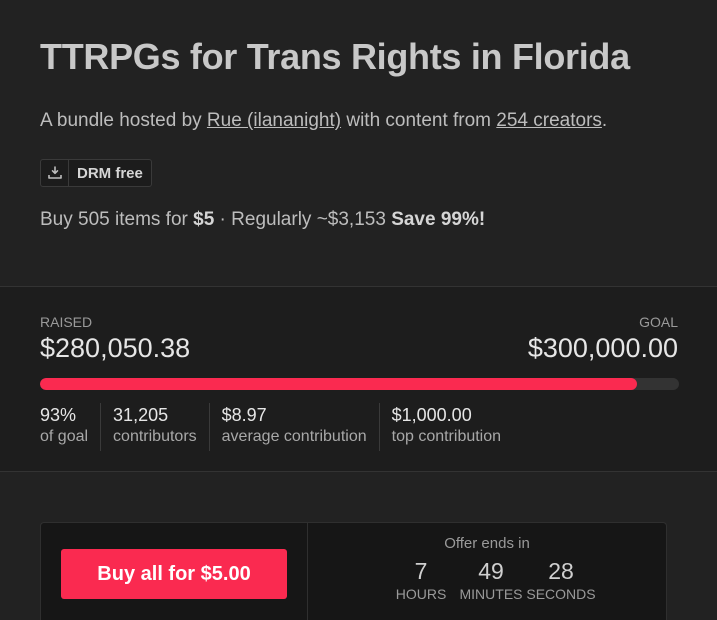 The width and height of the screenshot is (717, 620). What do you see at coordinates (658, 322) in the screenshot?
I see `goal-label: GOAL` at bounding box center [658, 322].